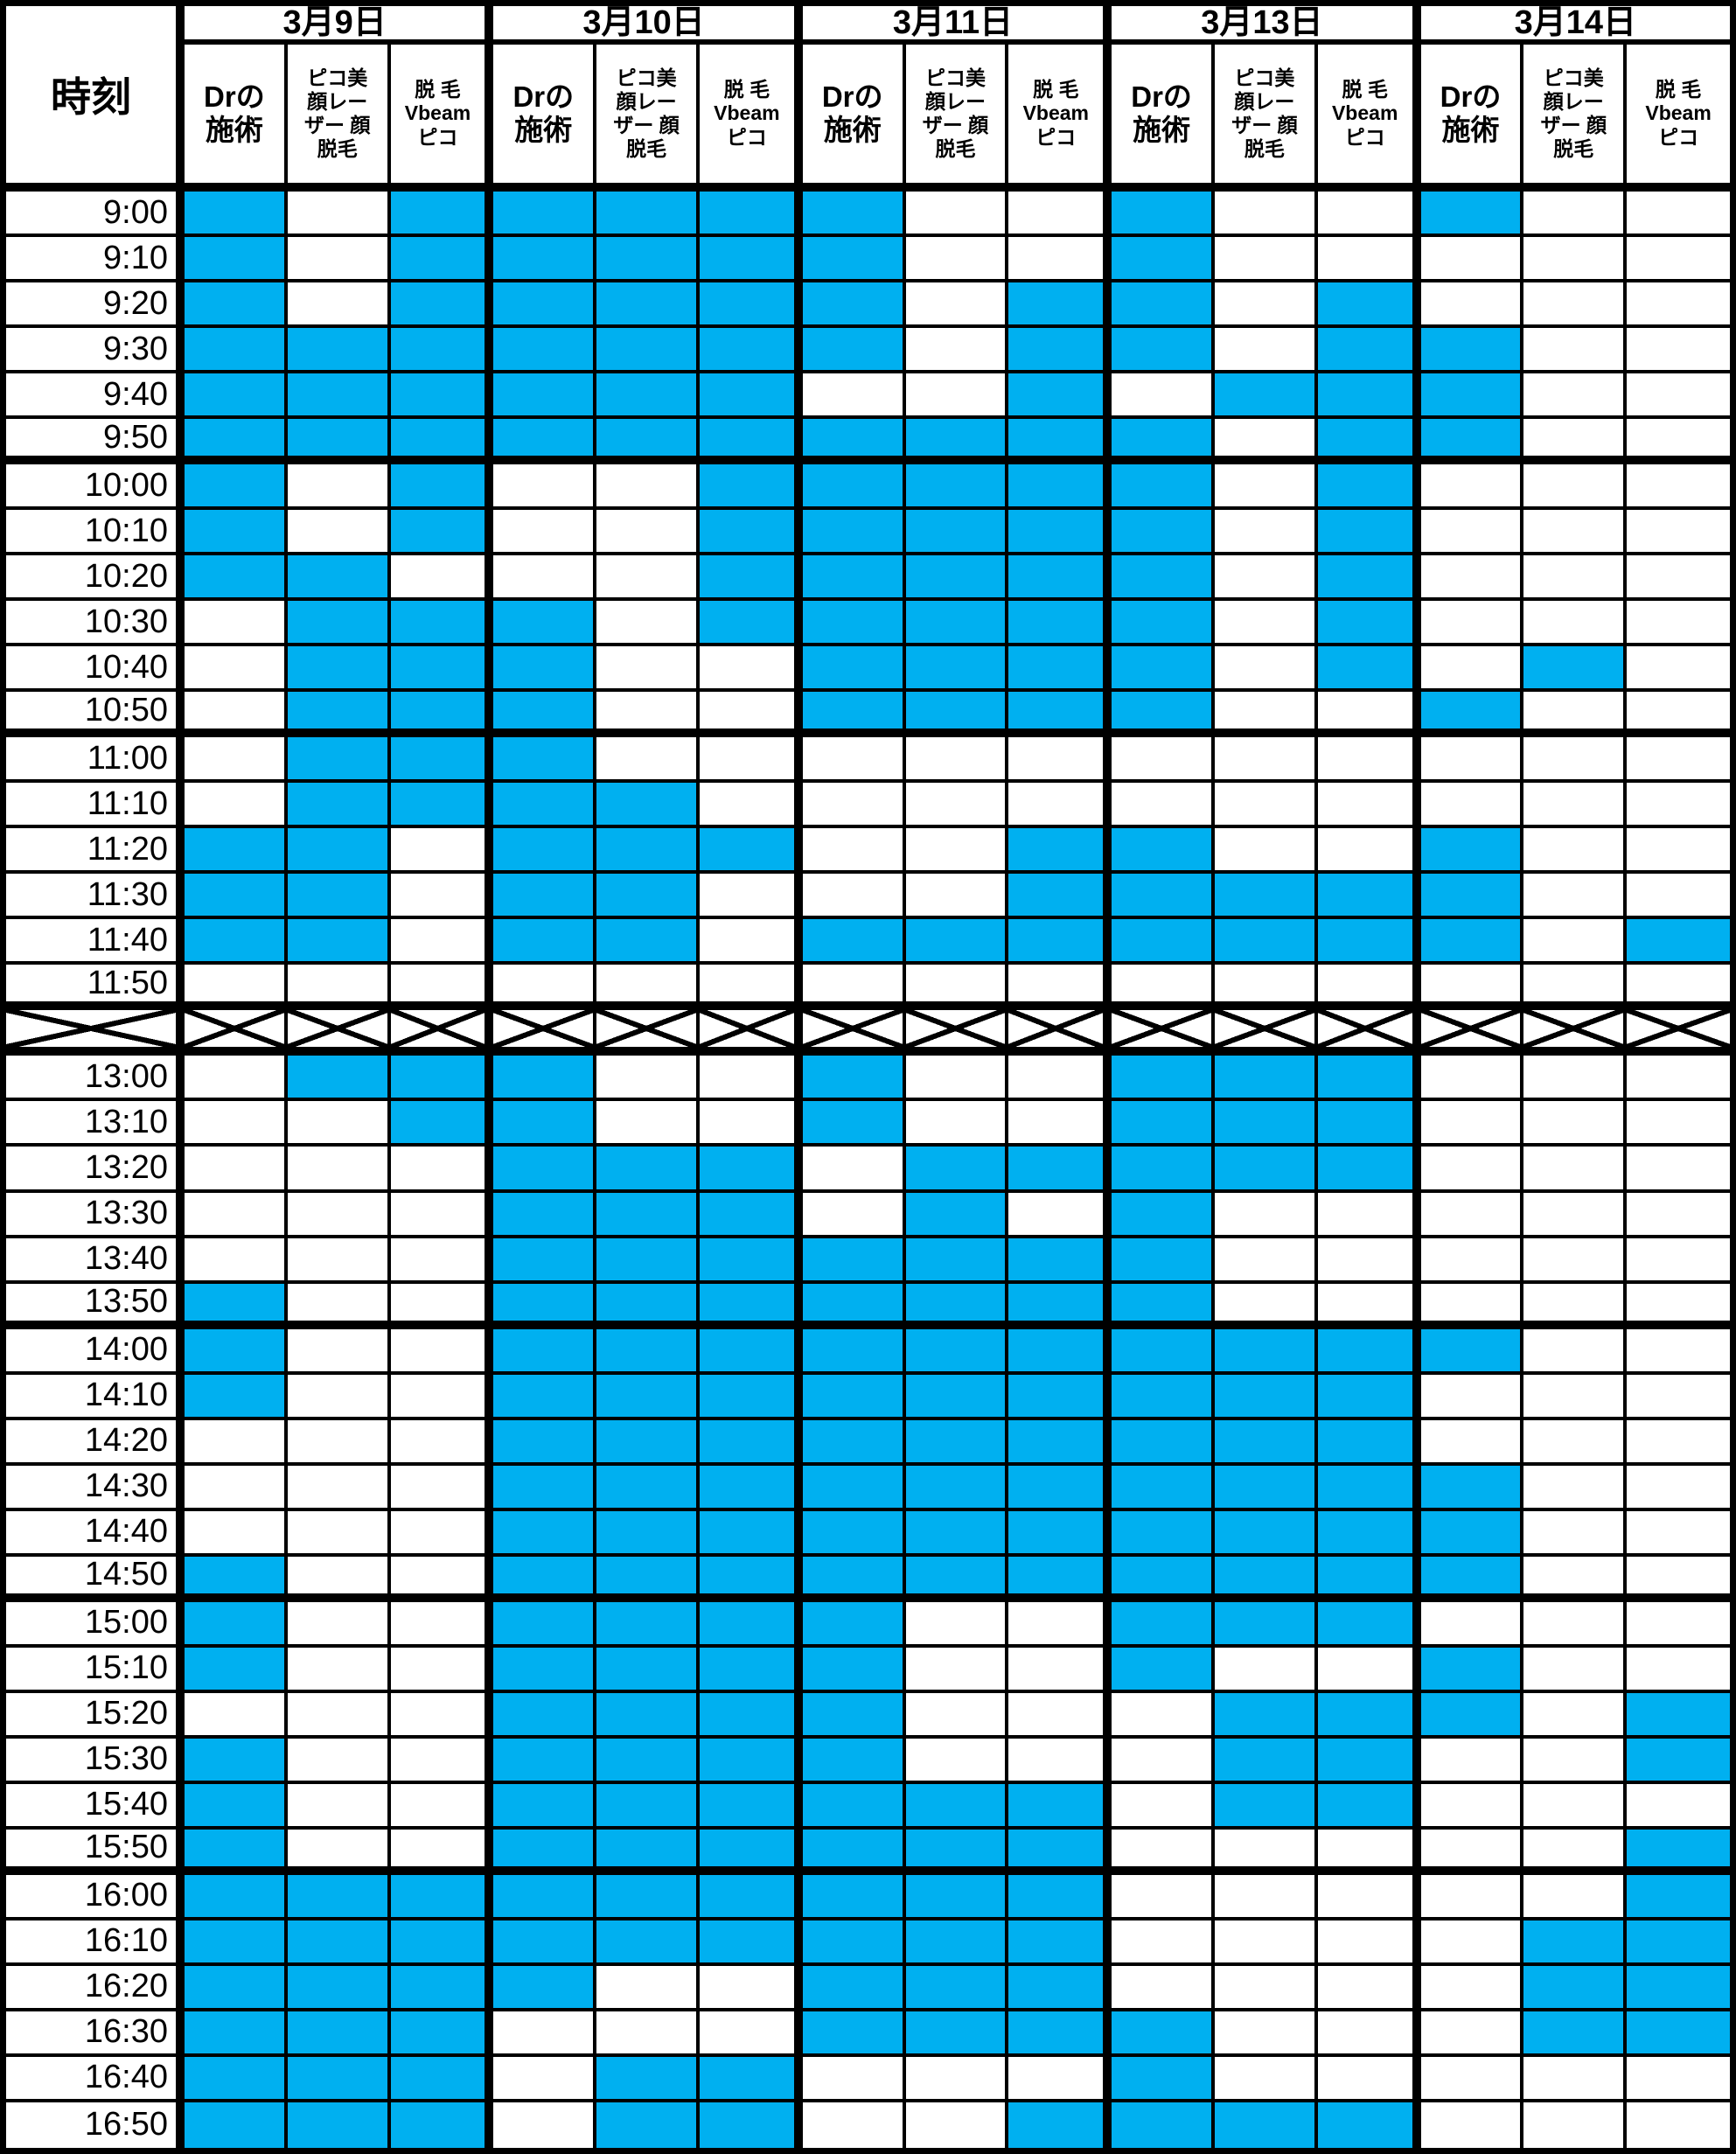 The width and height of the screenshot is (1736, 2154). I want to click on time-cell: 15:20, so click(95, 1715).